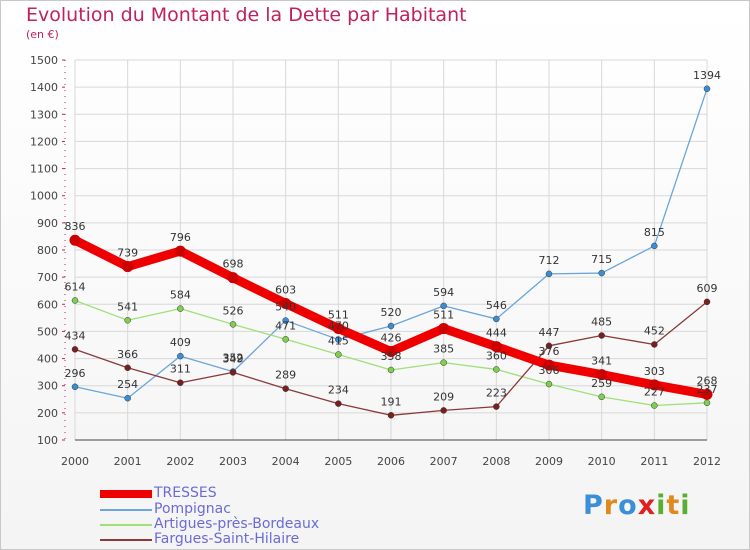 Image resolution: width=750 pixels, height=550 pixels. Describe the element at coordinates (185, 493) in the screenshot. I see `legend-label-tresses: TRESSES` at that location.